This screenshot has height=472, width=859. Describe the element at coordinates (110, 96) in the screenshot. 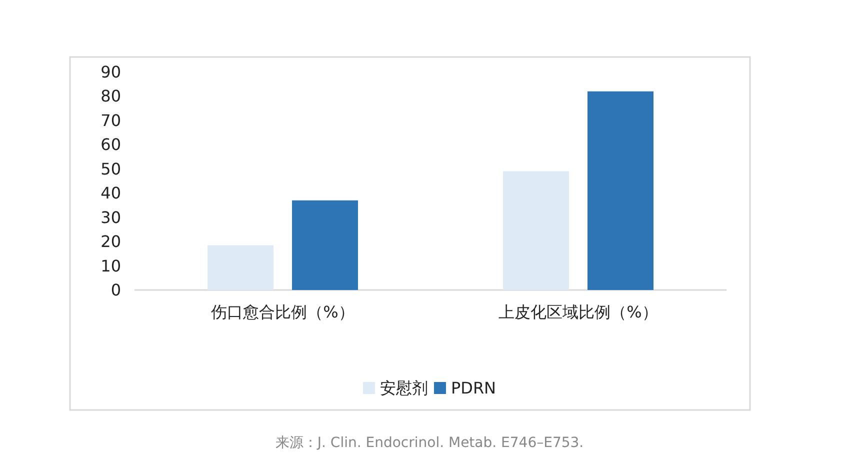

I see `y-tick-label: 80` at that location.